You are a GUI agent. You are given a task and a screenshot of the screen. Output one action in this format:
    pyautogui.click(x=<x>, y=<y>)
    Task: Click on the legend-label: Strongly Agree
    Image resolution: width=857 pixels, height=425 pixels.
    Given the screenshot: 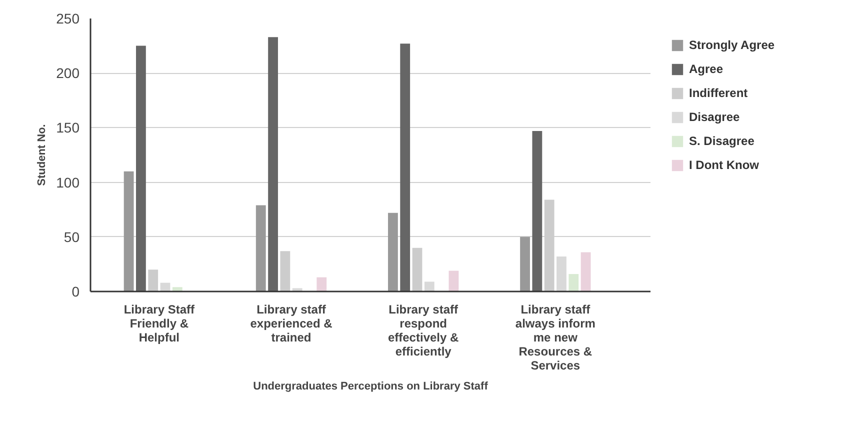 What is the action you would take?
    pyautogui.click(x=732, y=45)
    